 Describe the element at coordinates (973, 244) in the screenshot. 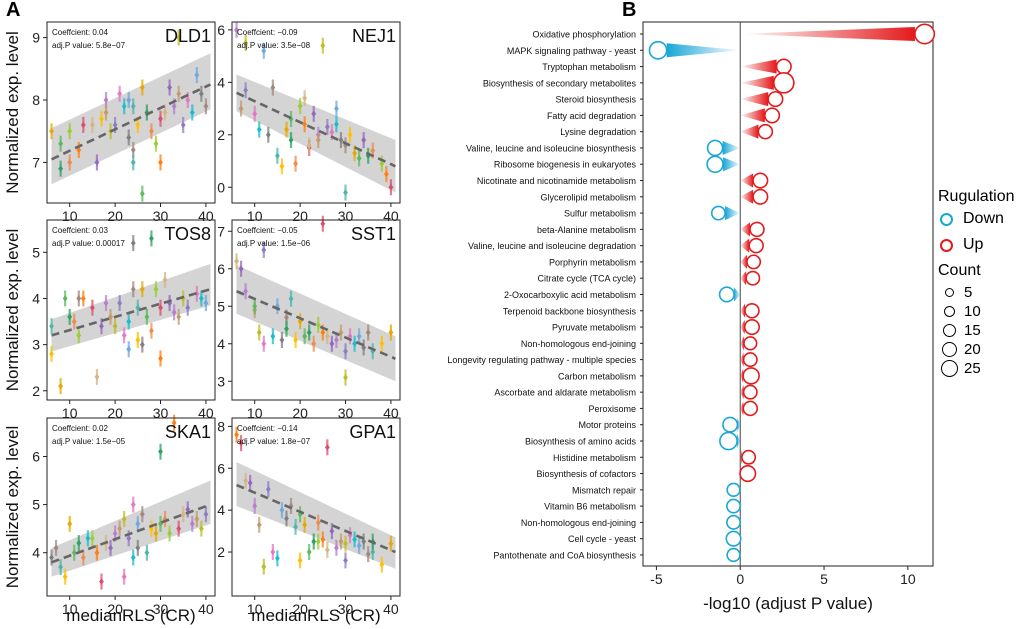

I see `legend-up-label: Up` at that location.